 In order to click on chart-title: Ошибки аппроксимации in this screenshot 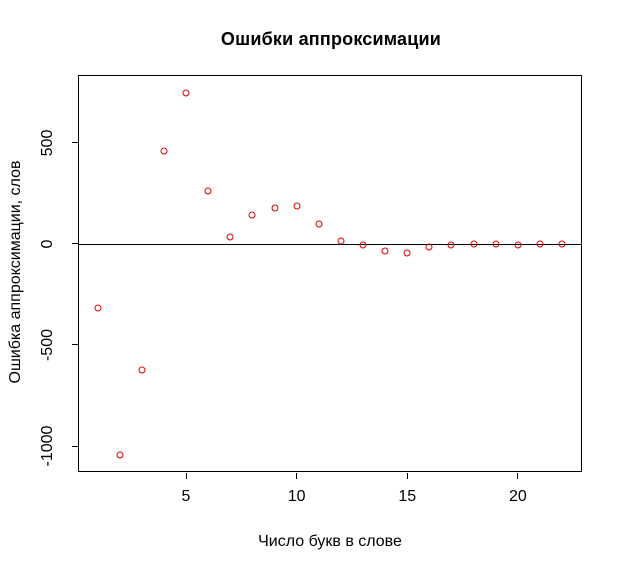, I will do `click(331, 39)`.